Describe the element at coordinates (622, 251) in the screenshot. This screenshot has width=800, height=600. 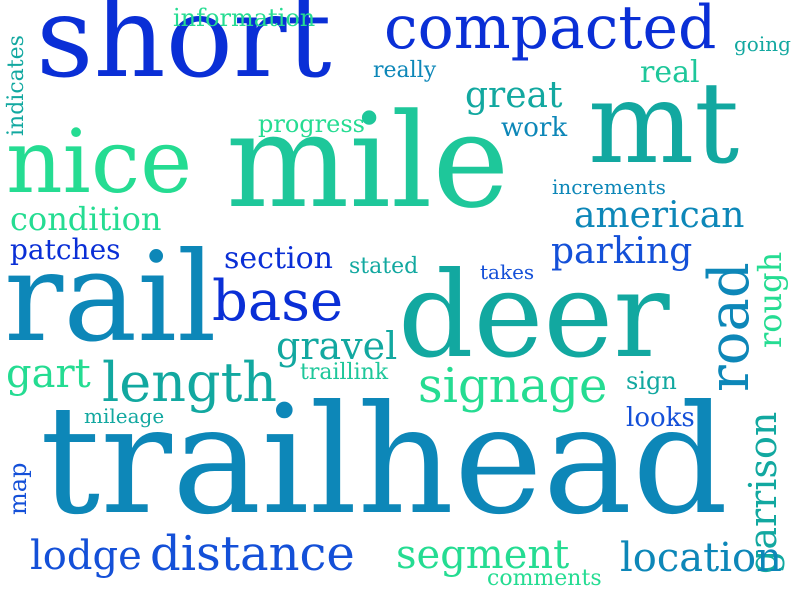
I see `word-parking: parking` at that location.